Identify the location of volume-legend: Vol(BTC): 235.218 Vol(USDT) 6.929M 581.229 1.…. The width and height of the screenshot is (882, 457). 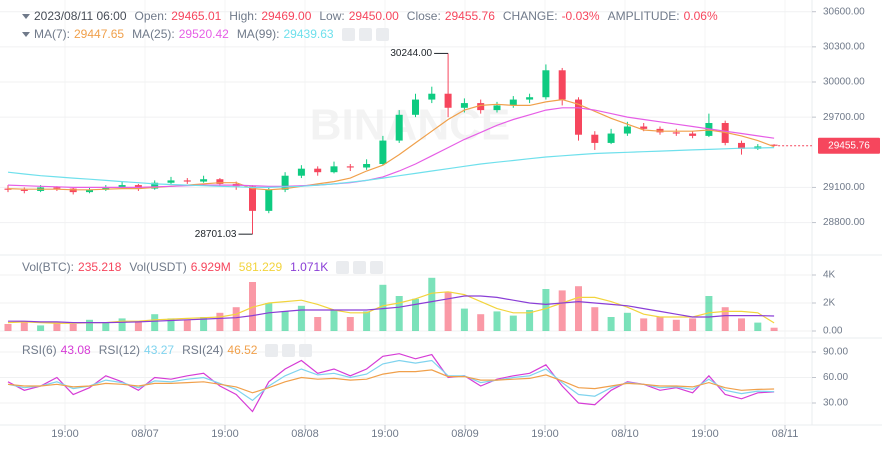
(204, 267).